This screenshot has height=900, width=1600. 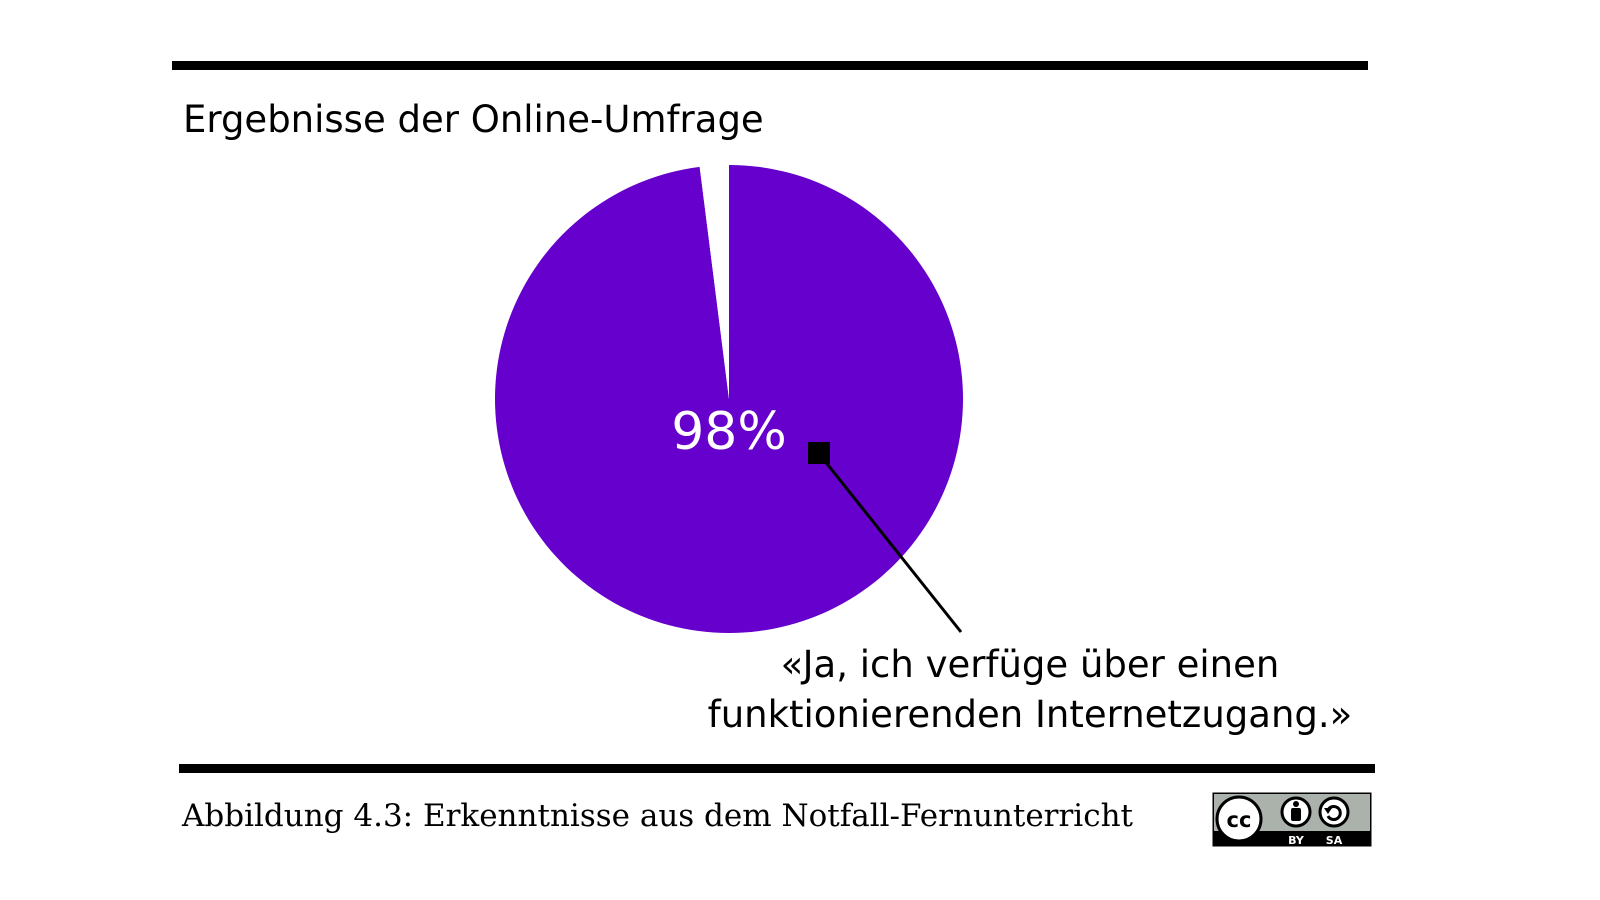 I want to click on svg-text: cc, so click(x=1239, y=820).